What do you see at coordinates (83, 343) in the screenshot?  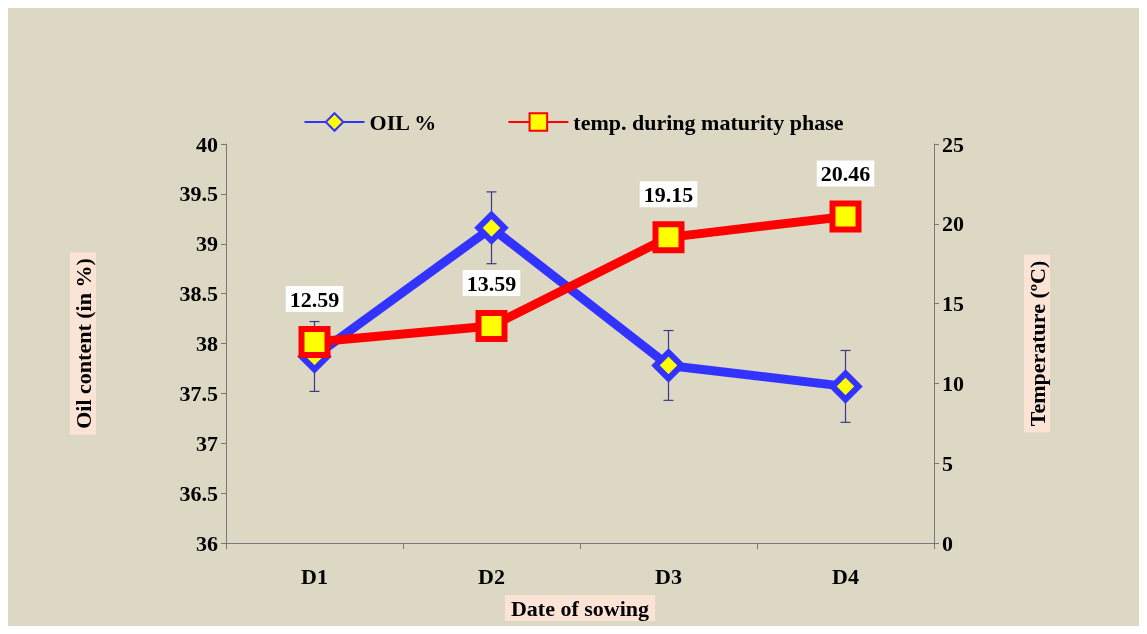 I see `y-axis-title: Oil content (in %)` at bounding box center [83, 343].